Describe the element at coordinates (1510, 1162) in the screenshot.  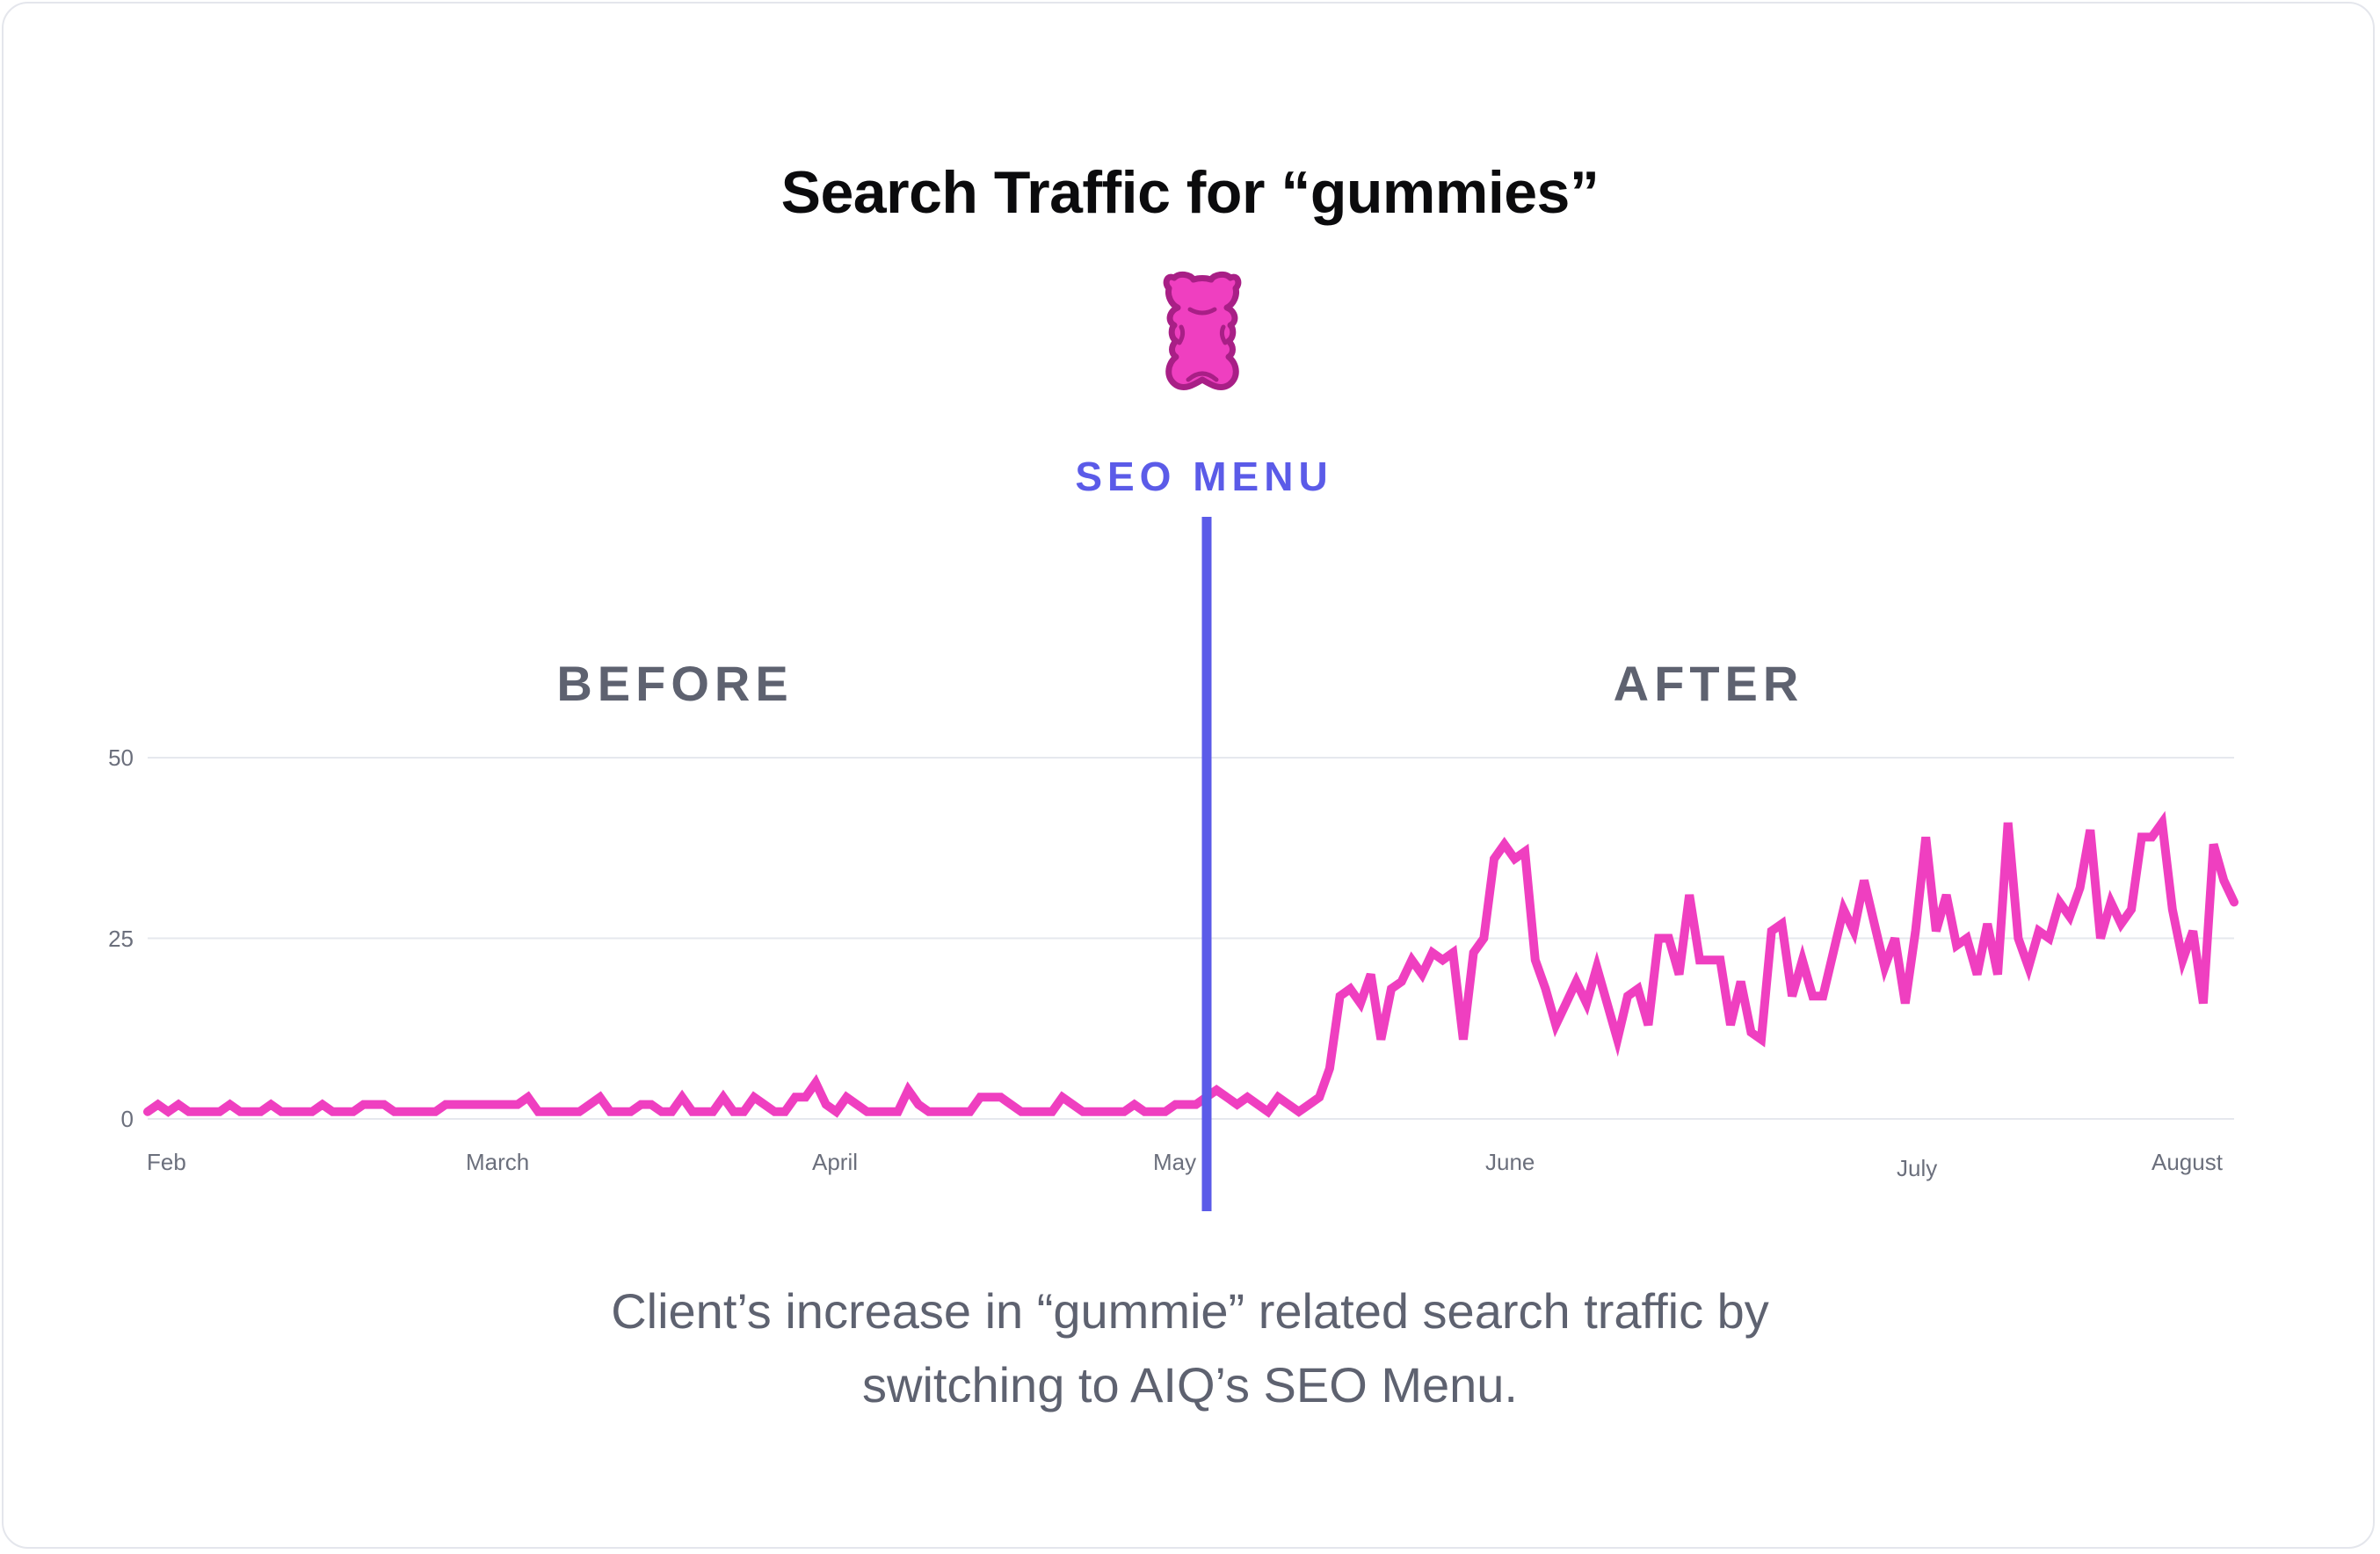
I see `x-tick-june: June` at that location.